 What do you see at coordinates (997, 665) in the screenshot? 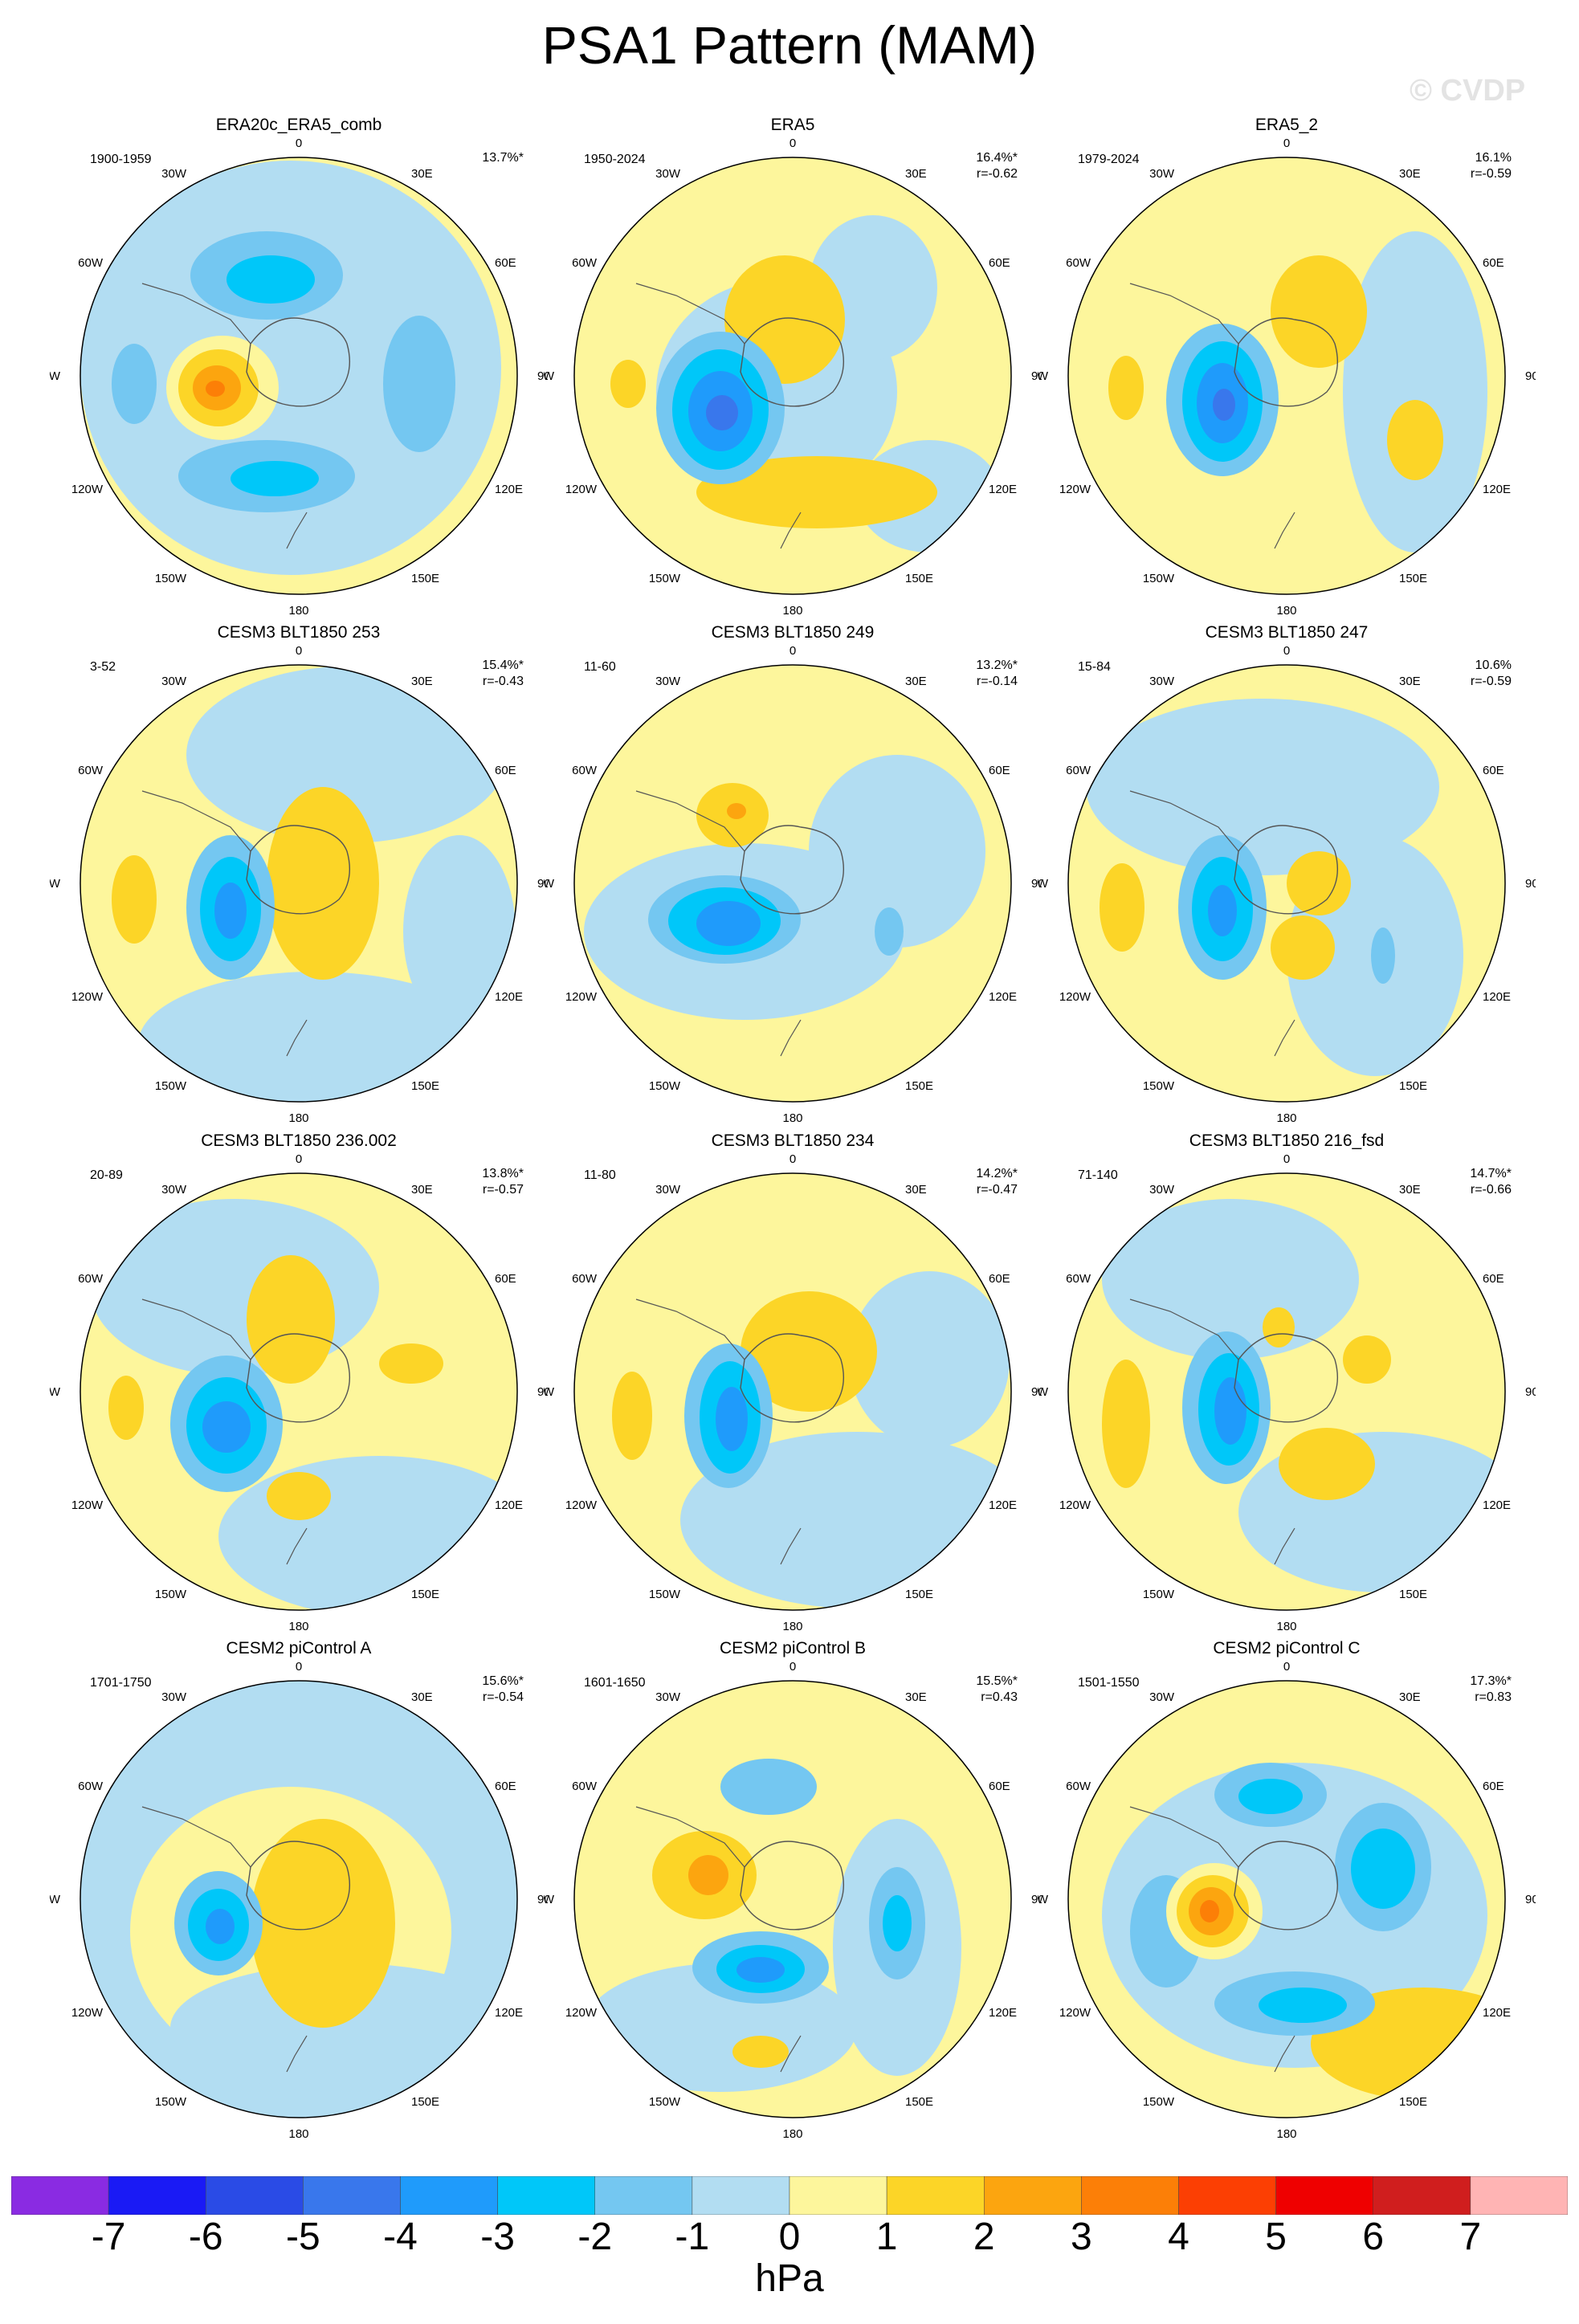
I see `panel-variance: 13.2%*` at bounding box center [997, 665].